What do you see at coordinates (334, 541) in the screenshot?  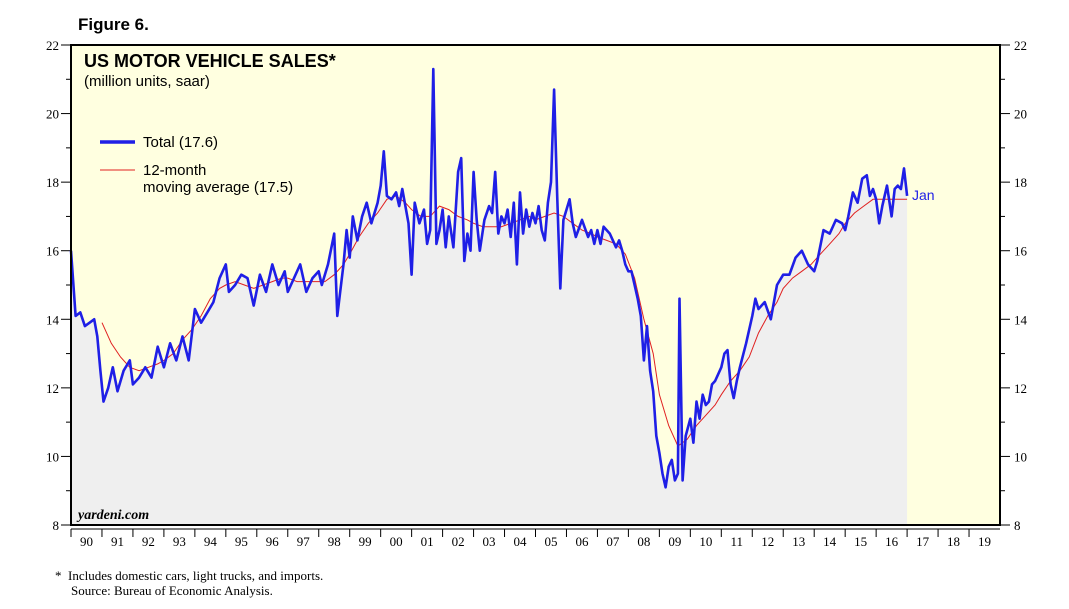 I see `x-tick-label: 98` at bounding box center [334, 541].